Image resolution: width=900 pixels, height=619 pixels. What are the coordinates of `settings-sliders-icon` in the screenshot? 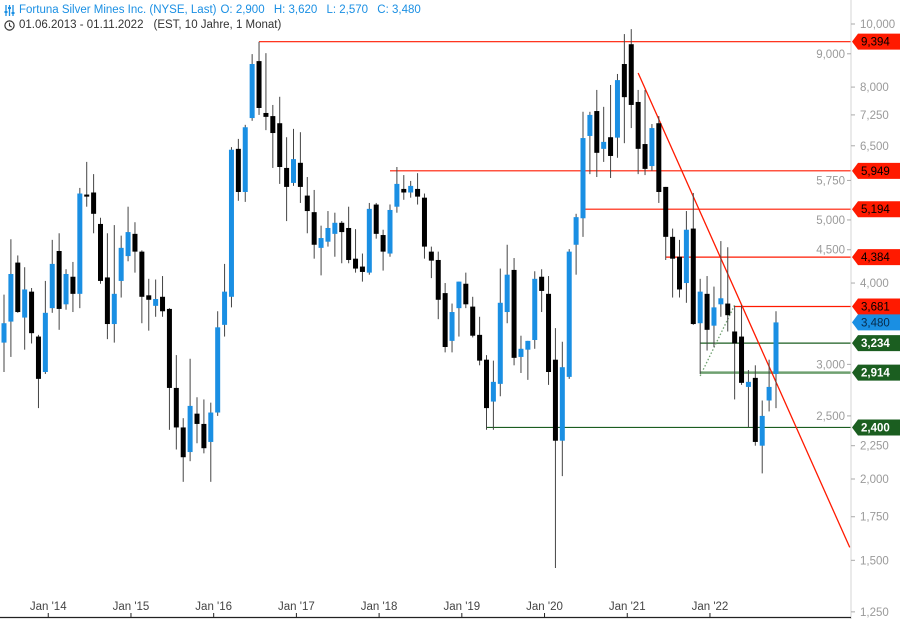 It's located at (9, 10).